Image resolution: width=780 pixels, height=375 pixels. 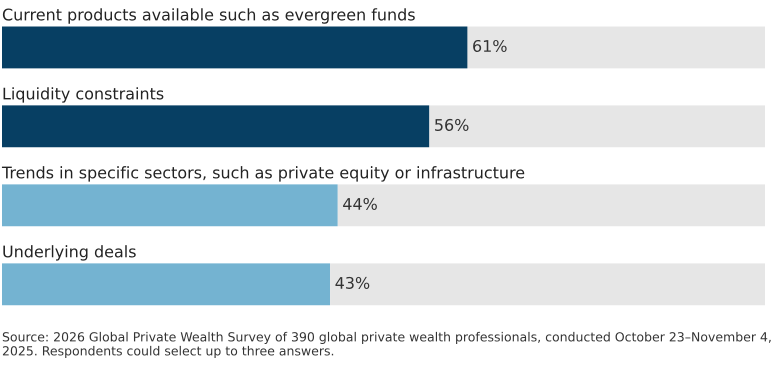 What do you see at coordinates (69, 253) in the screenshot?
I see `y-tick-label: Underlying deals` at bounding box center [69, 253].